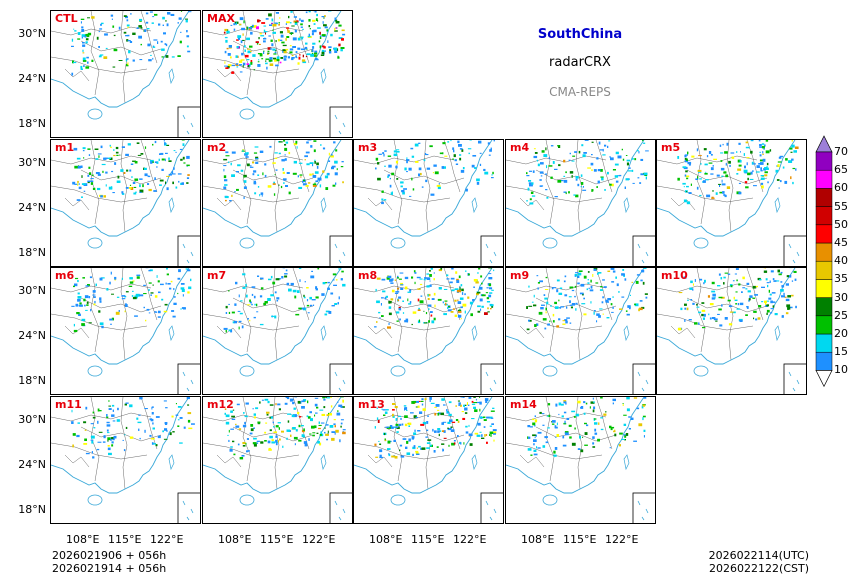  What do you see at coordinates (272, 445) in the screenshot?
I see `coastline` at bounding box center [272, 445].